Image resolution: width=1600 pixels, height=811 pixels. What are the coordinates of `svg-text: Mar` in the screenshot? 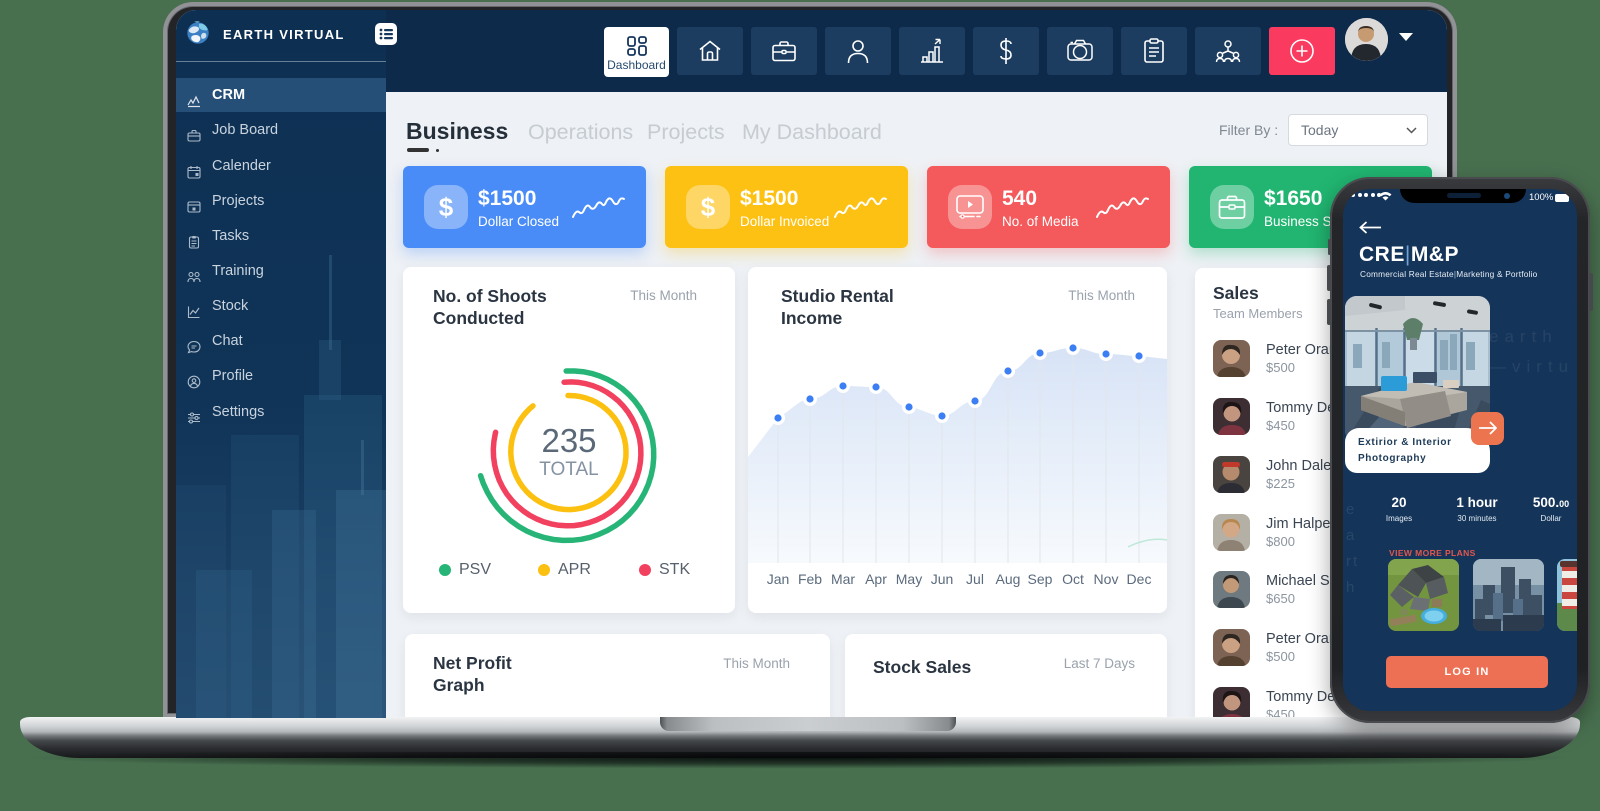 It's located at (843, 579).